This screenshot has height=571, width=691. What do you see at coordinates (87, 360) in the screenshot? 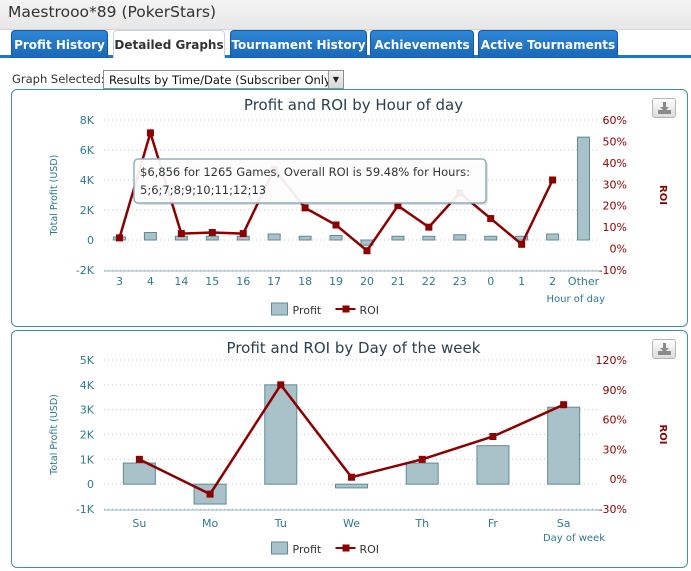
I see `y-tick-label: 5K` at bounding box center [87, 360].